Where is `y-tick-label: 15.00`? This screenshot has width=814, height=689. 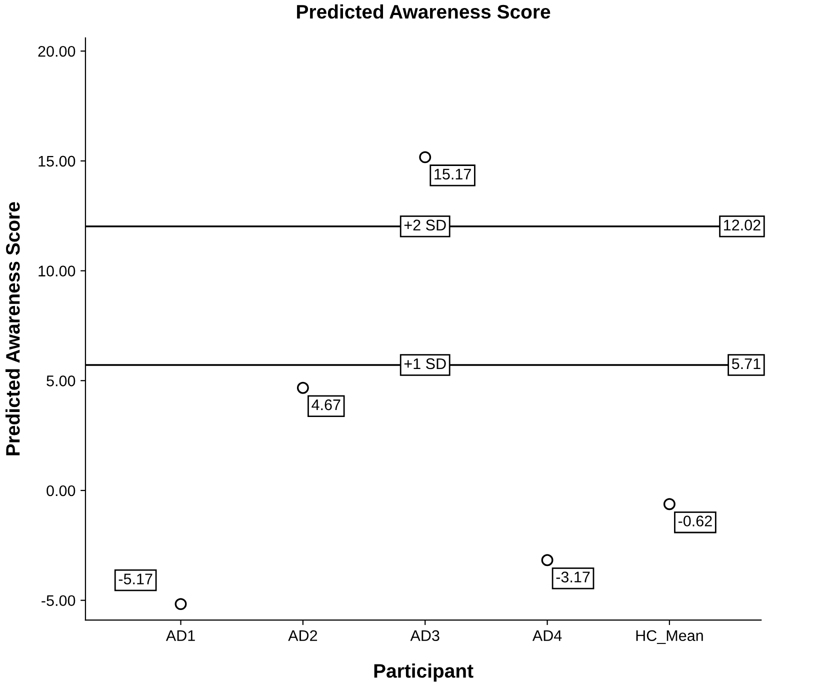
y-tick-label: 15.00 is located at coordinates (57, 161).